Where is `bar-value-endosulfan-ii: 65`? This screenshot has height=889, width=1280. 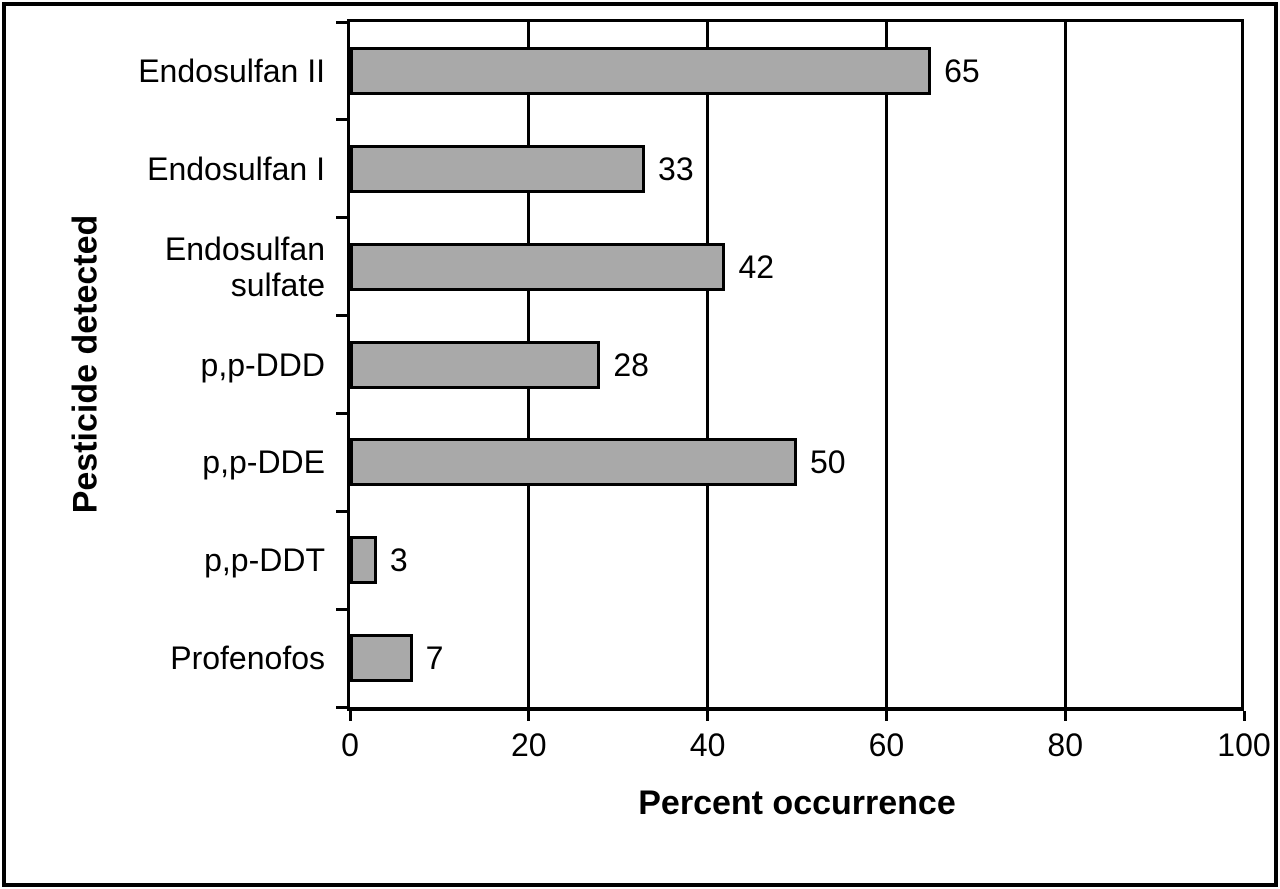 bar-value-endosulfan-ii: 65 is located at coordinates (962, 70).